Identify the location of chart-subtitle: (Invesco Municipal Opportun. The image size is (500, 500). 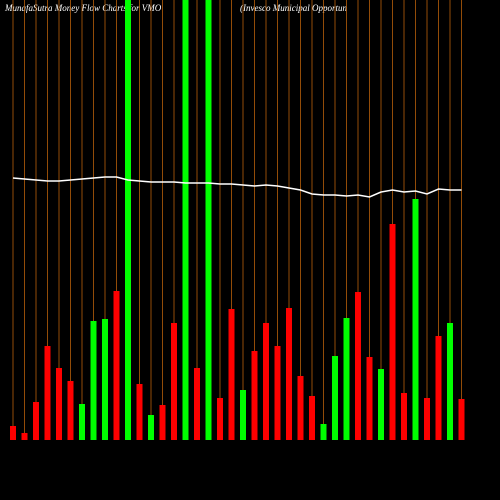
(293, 8).